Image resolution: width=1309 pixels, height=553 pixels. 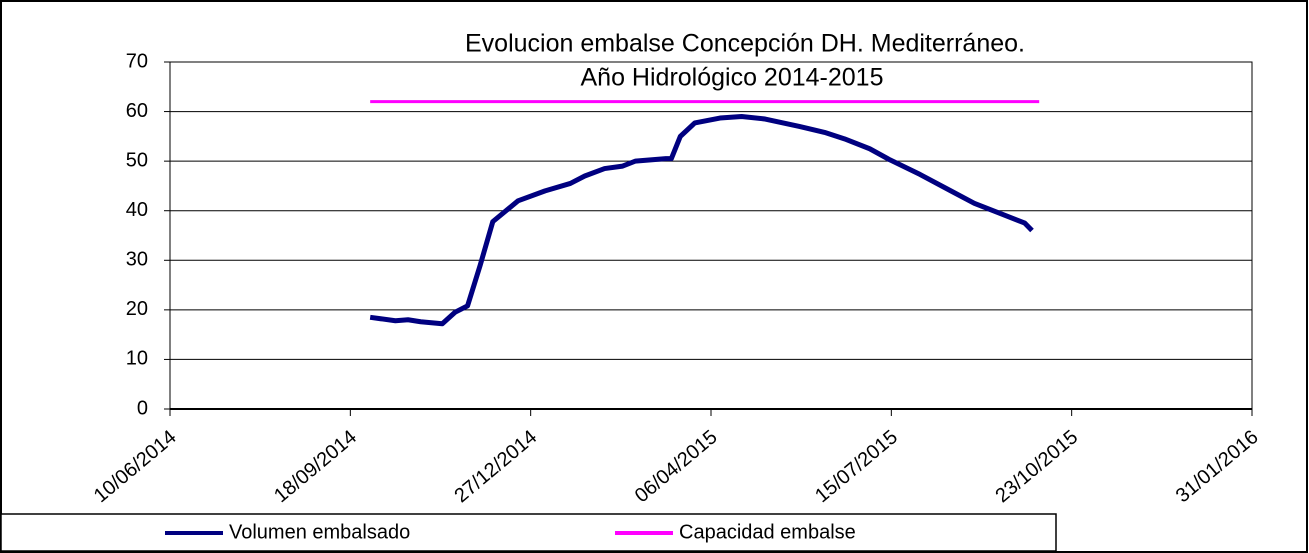 What do you see at coordinates (137, 210) in the screenshot?
I see `y-tick-label: 40` at bounding box center [137, 210].